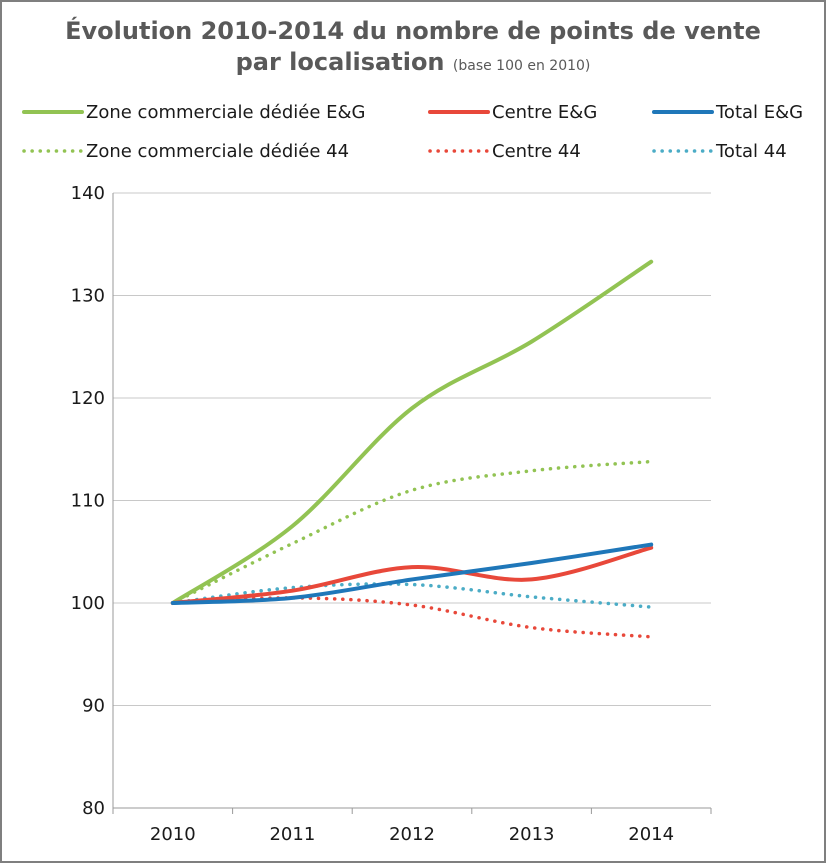  Describe the element at coordinates (412, 575) in the screenshot. I see `series-line-centre-e-g` at that location.